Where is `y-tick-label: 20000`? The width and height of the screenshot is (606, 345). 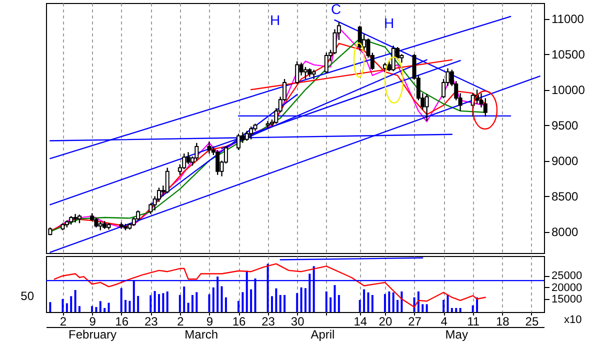 y-tick-label: 20000 is located at coordinates (567, 288).